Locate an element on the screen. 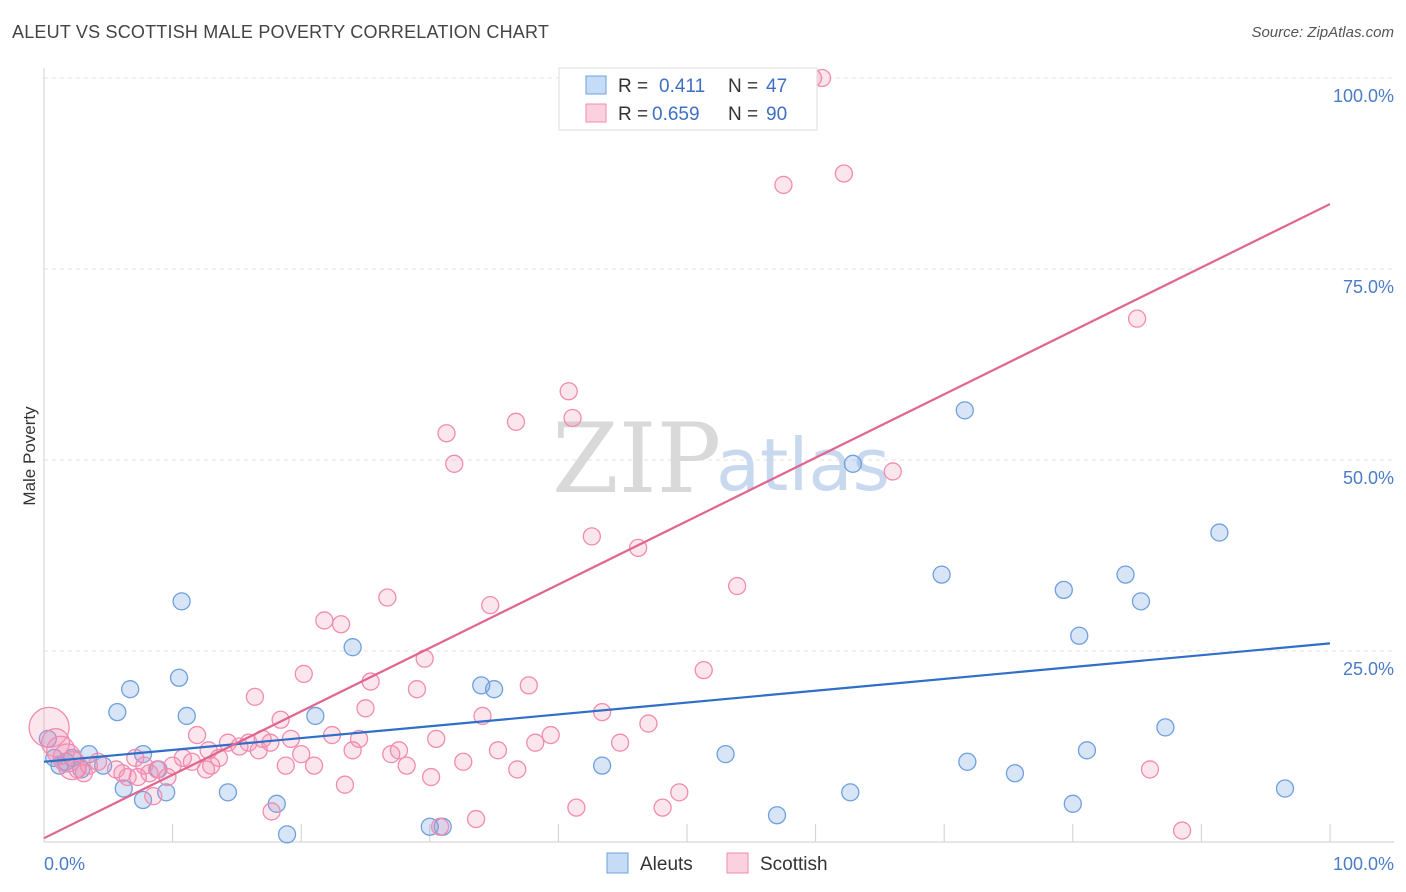  series-legend-swatch-scottish is located at coordinates (737, 863).